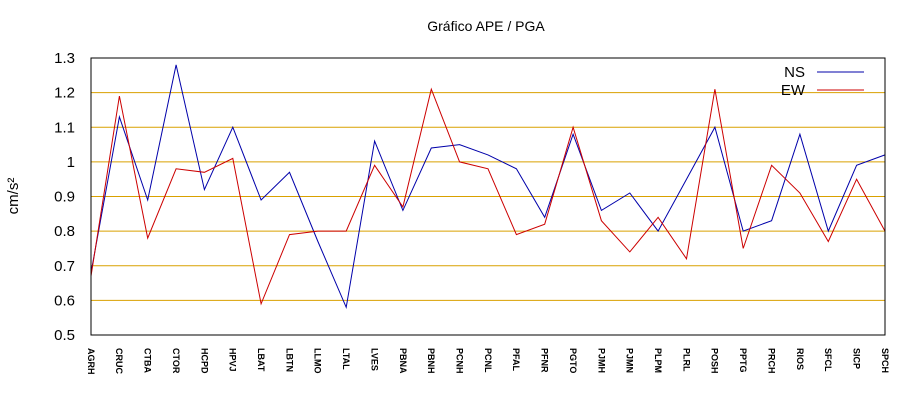  I want to click on y-axis-label-text: cm/s², so click(13, 196).